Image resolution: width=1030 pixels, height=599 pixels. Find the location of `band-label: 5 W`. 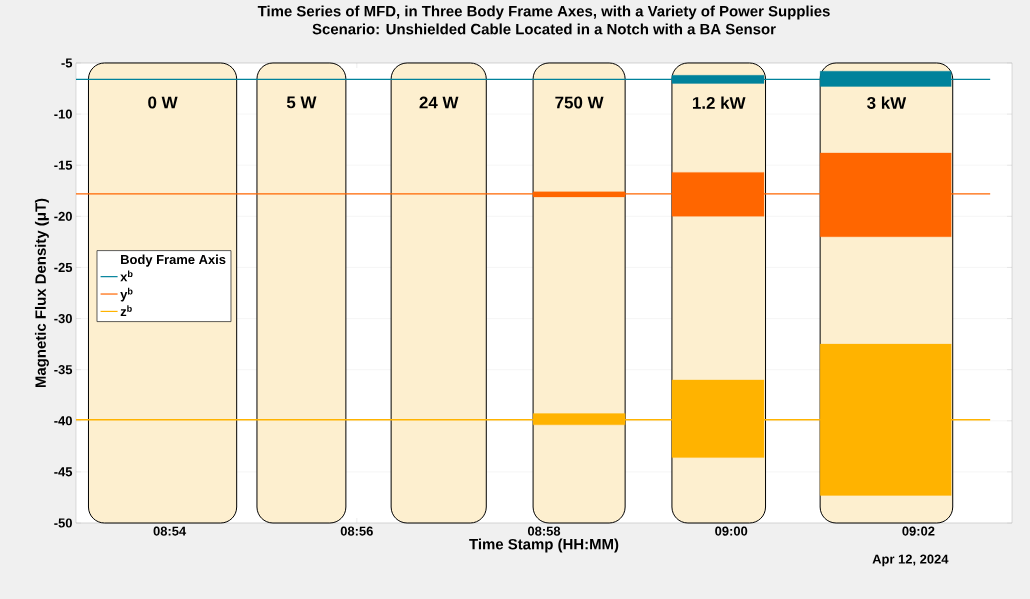

band-label: 5 W is located at coordinates (301, 102).